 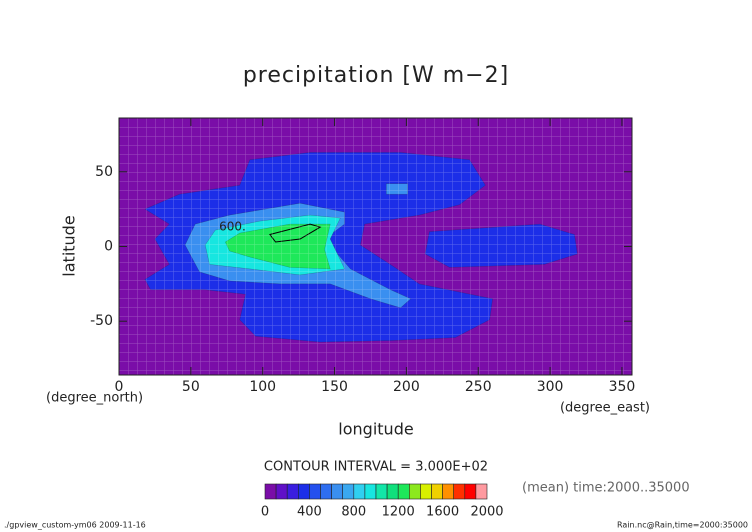 What do you see at coordinates (376, 75) in the screenshot?
I see `chart-title: precipitation [W m−2]` at bounding box center [376, 75].